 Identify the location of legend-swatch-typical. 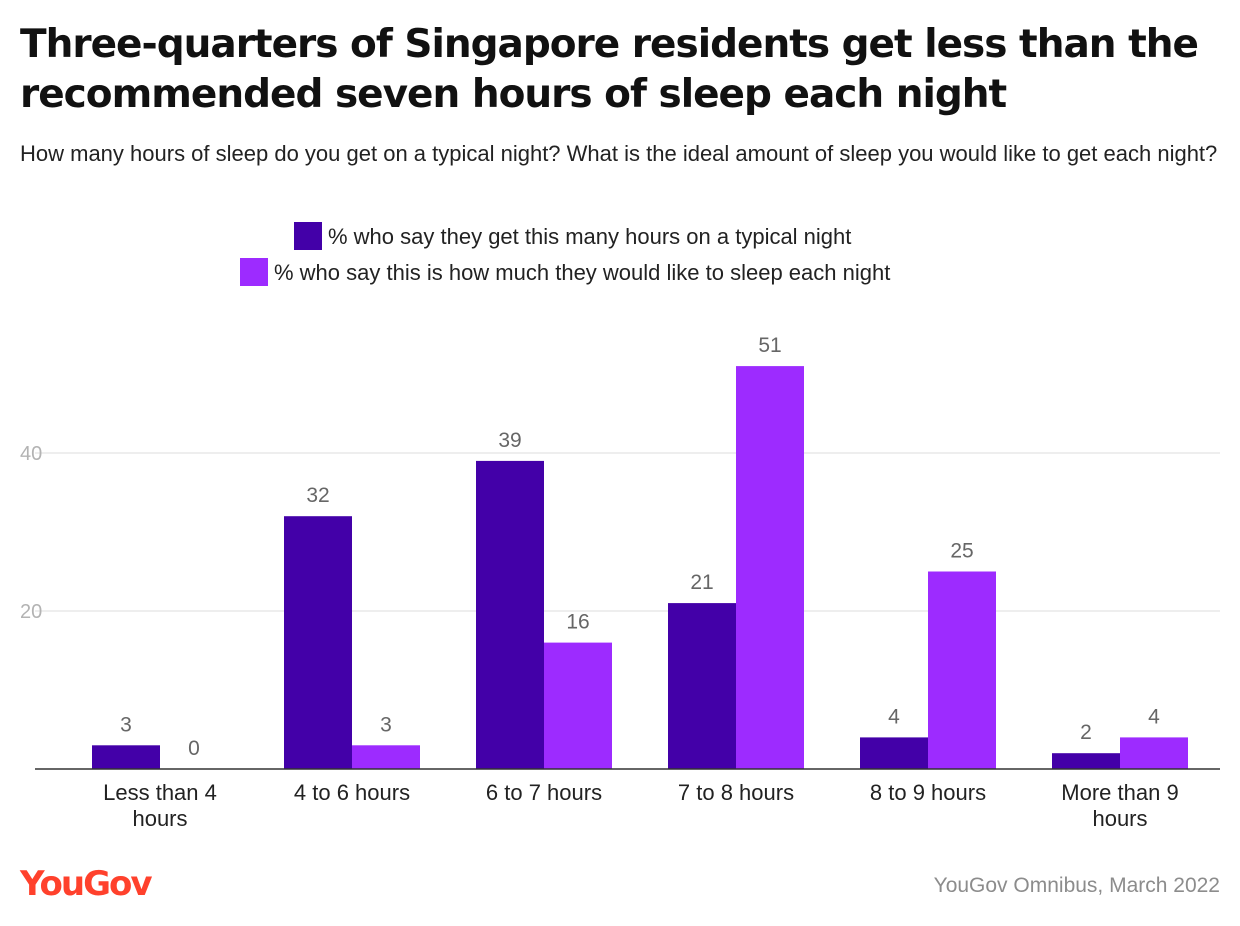
(308, 236).